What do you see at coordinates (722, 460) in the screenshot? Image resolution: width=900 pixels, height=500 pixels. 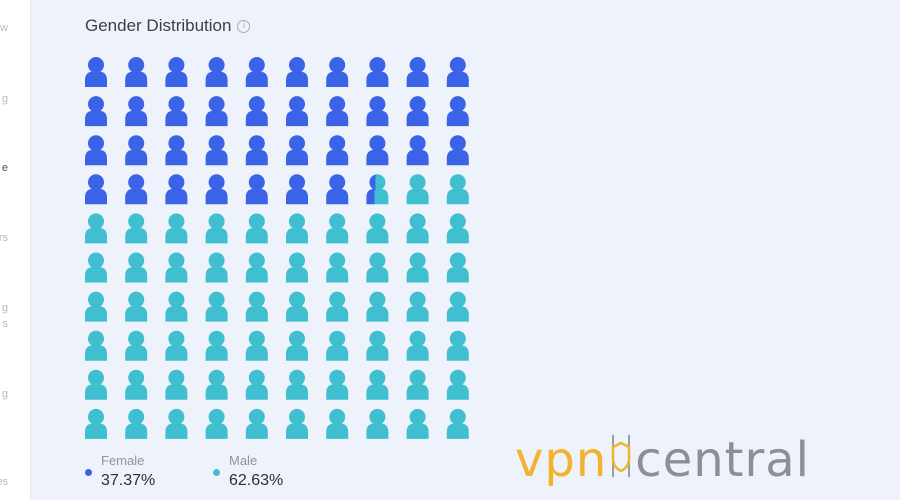 I see `logo-central: central` at bounding box center [722, 460].